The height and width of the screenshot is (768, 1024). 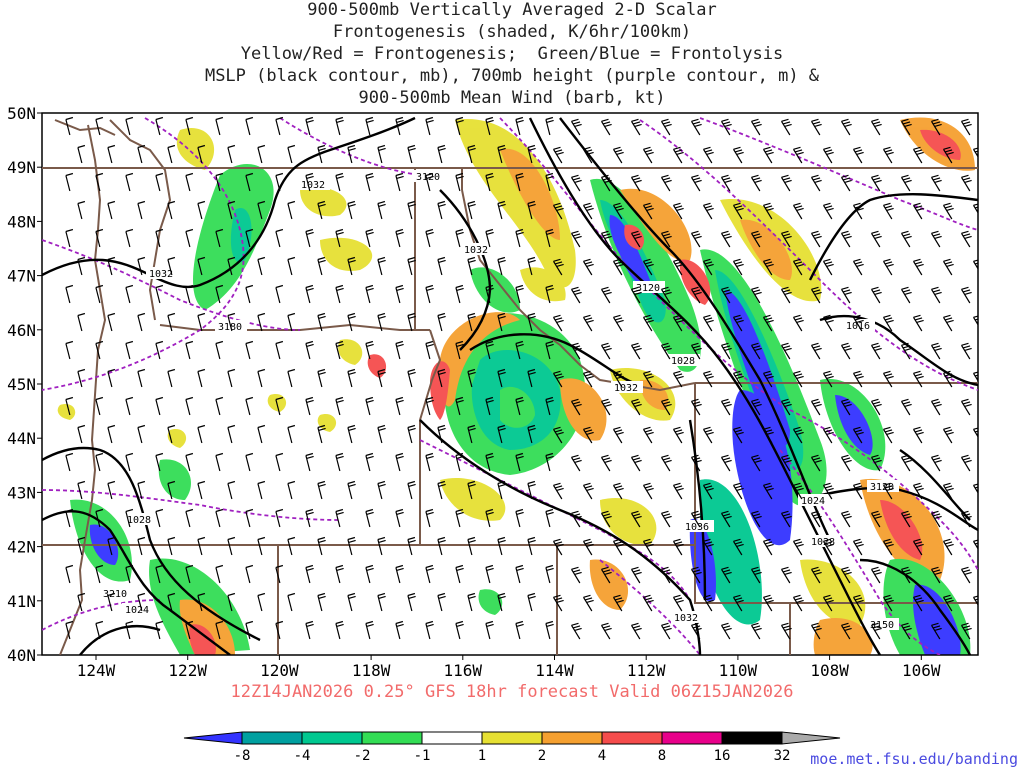 I want to click on mslp-label: 1016, so click(x=858, y=326).